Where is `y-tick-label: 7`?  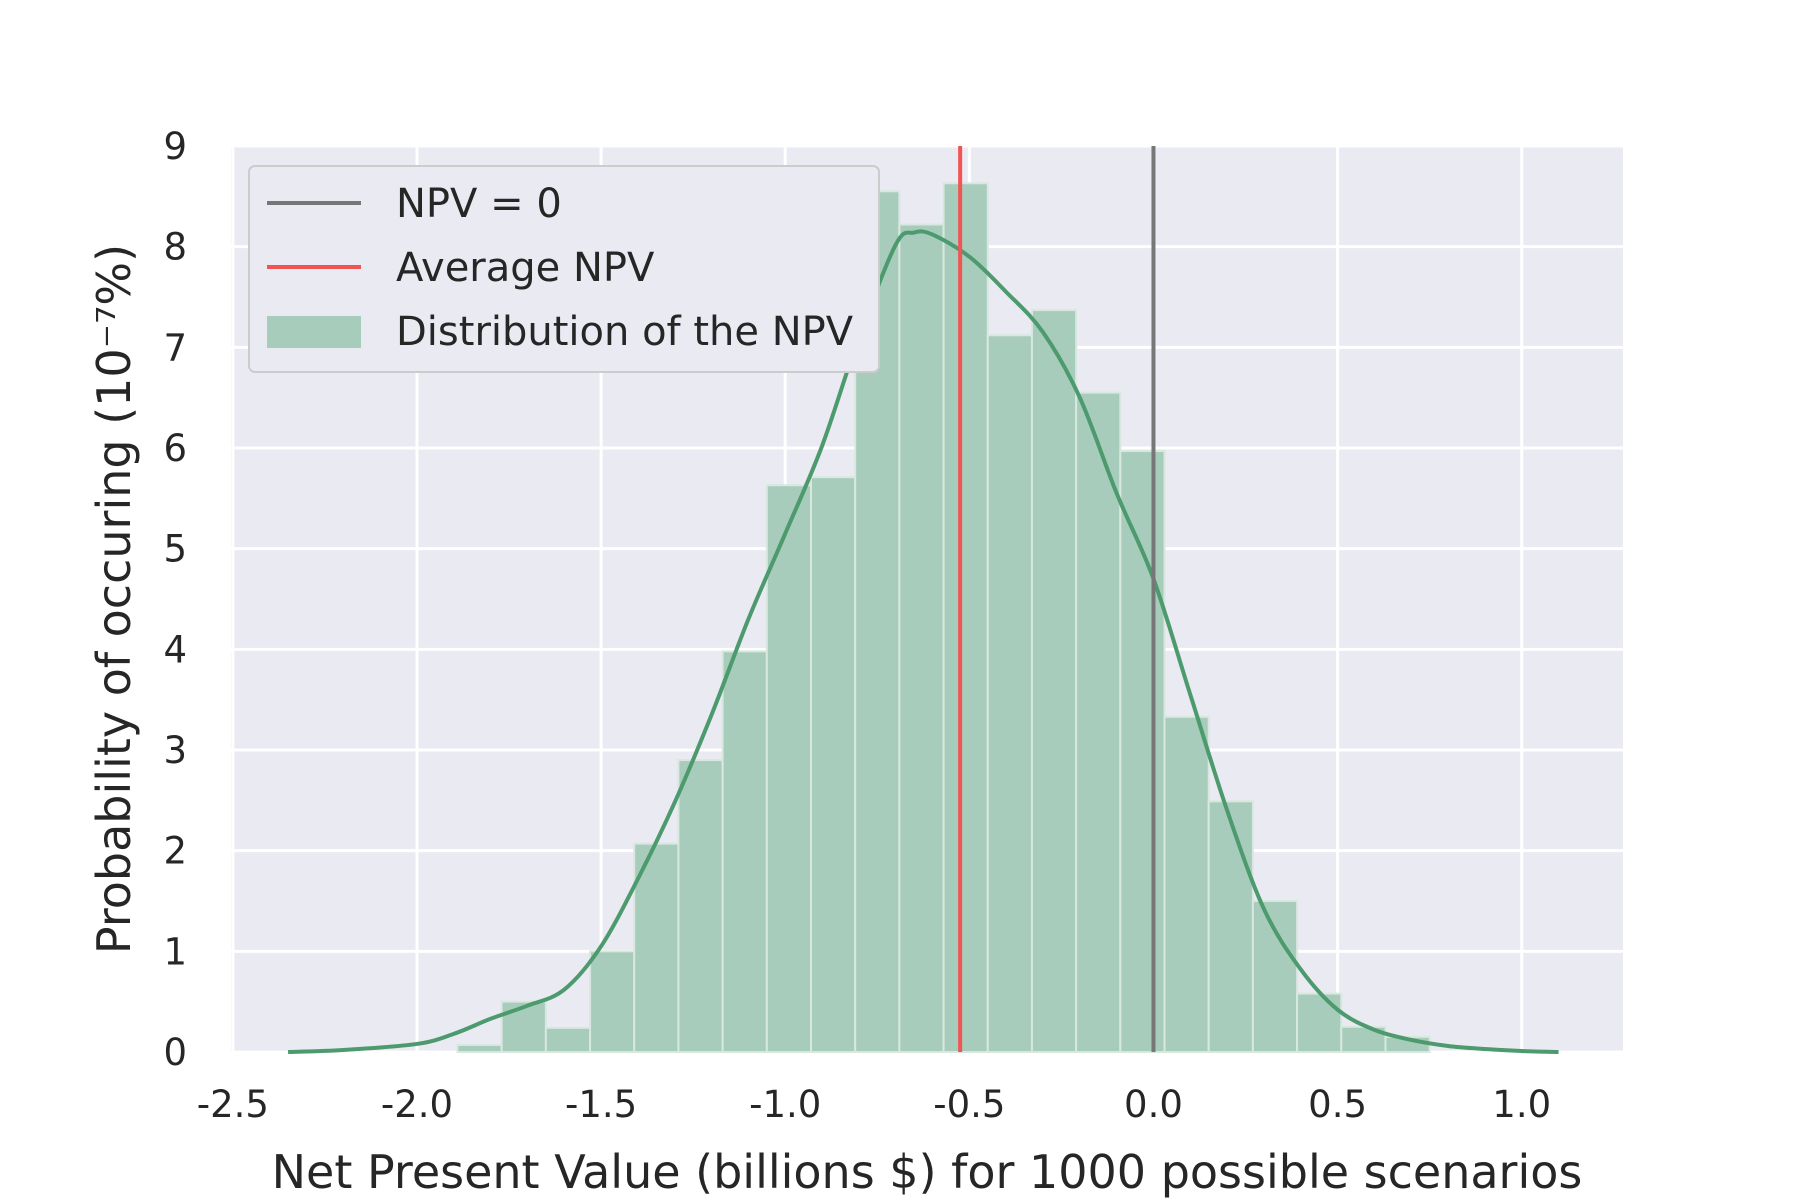 y-tick-label: 7 is located at coordinates (175, 347).